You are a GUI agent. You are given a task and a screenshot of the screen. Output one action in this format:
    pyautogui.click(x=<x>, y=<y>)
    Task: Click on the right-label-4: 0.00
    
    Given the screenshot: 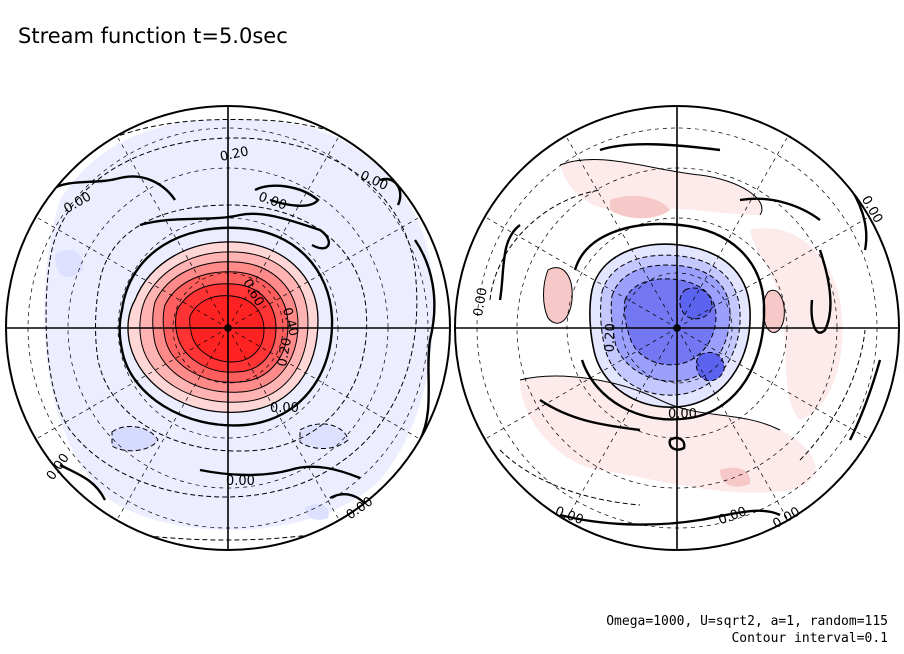 What is the action you would take?
    pyautogui.click(x=682, y=414)
    